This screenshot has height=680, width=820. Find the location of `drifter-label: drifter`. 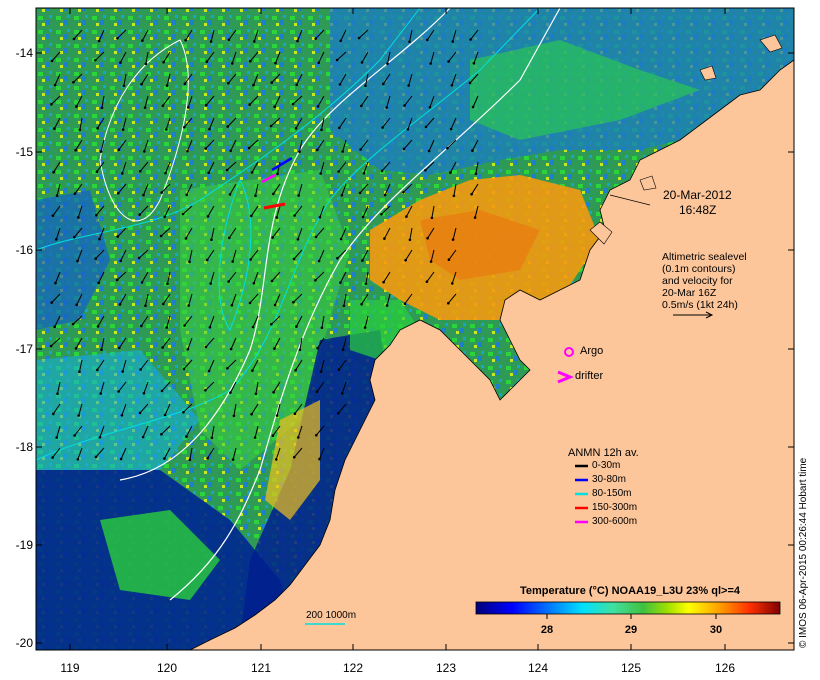

drifter-label: drifter is located at coordinates (589, 376).